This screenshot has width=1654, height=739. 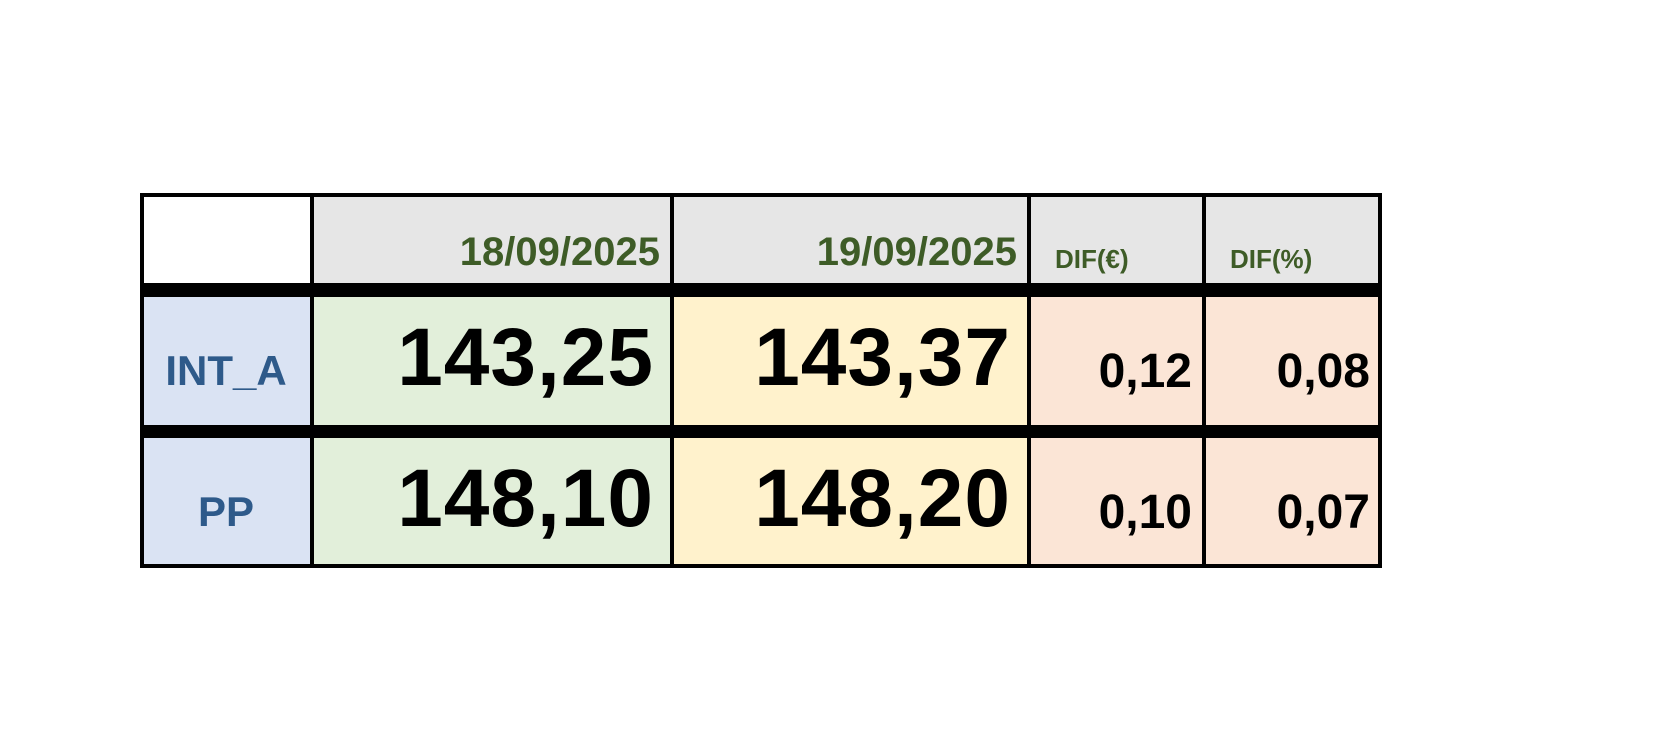 What do you see at coordinates (850, 502) in the screenshot?
I see `value-cell: 148,20` at bounding box center [850, 502].